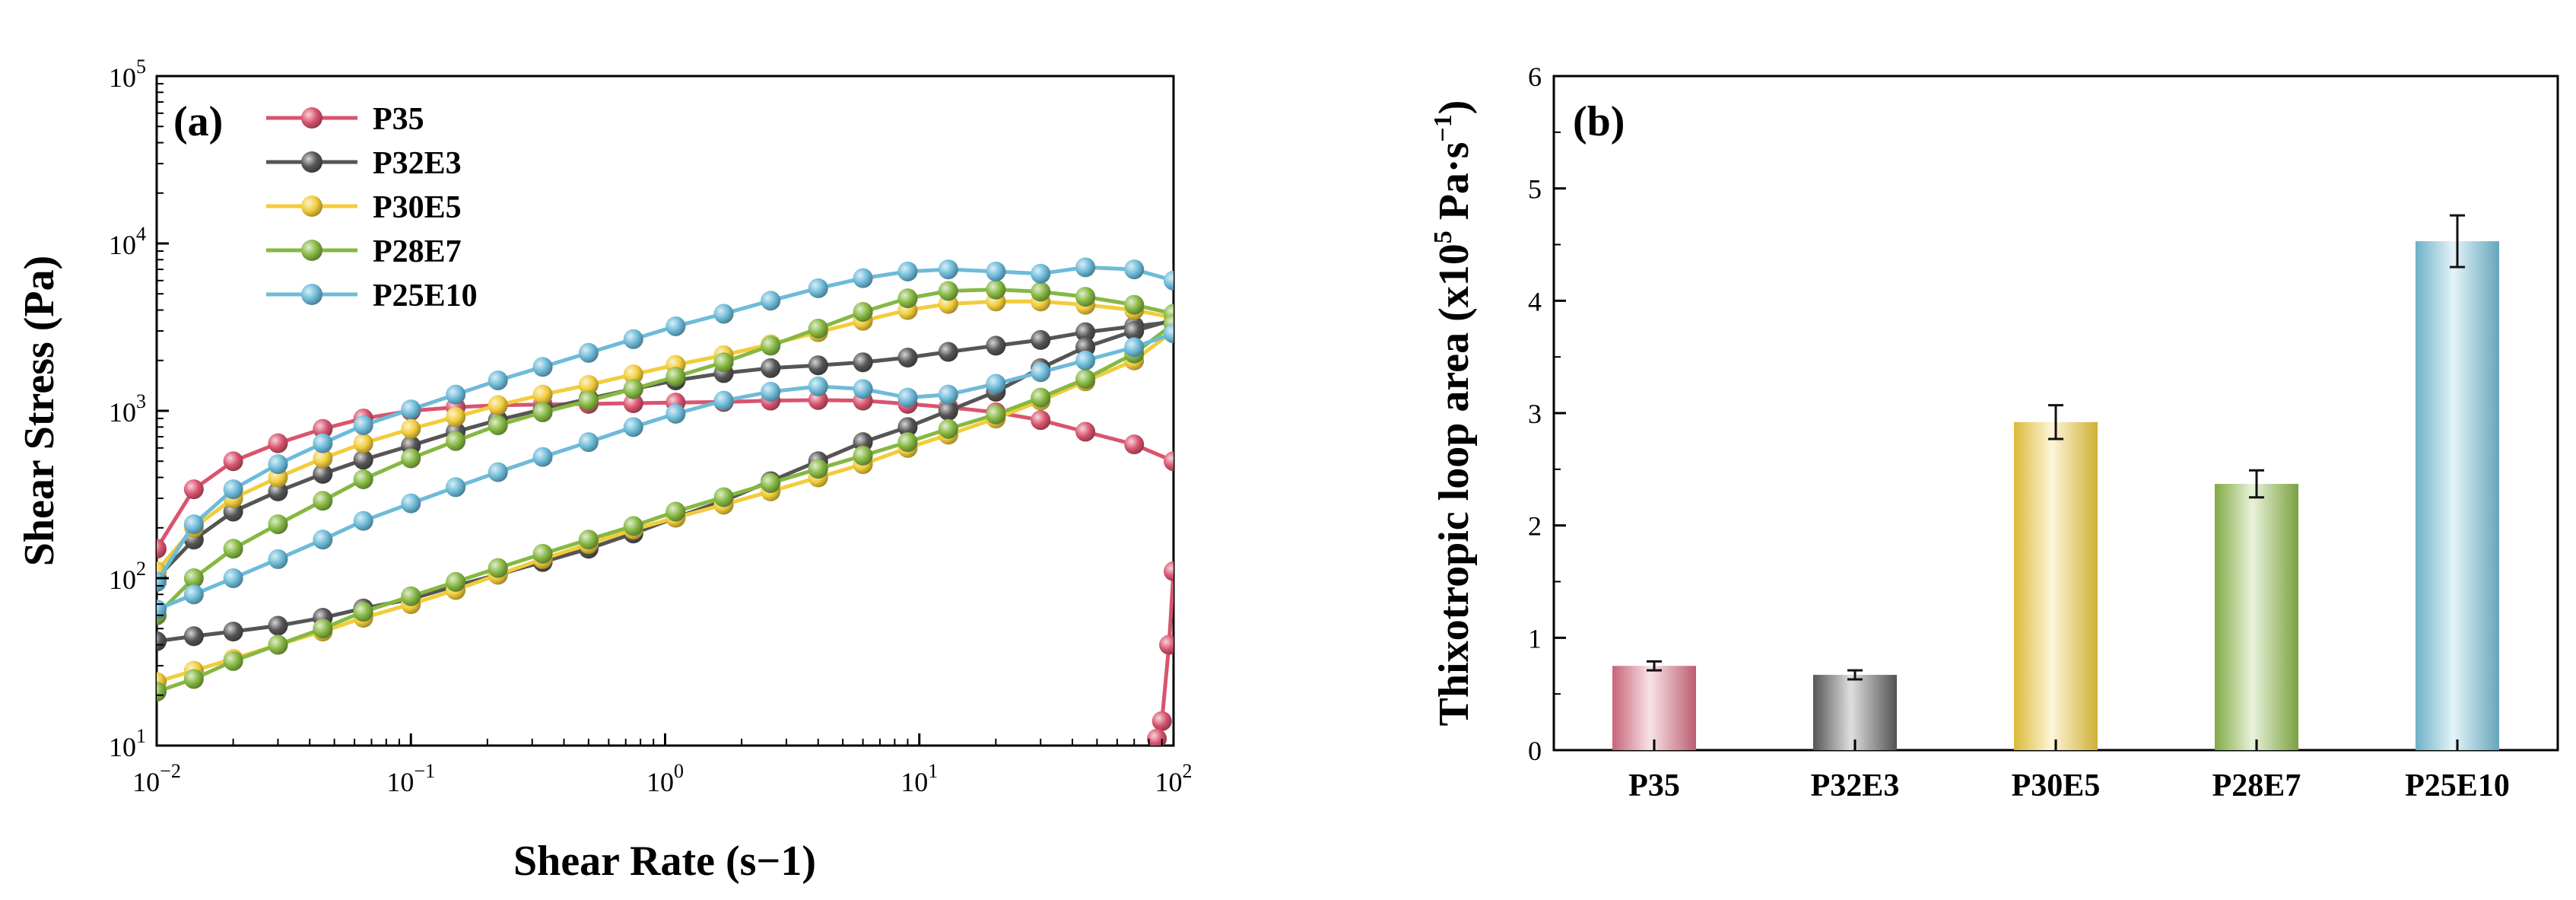 This screenshot has height=900, width=2576. I want to click on category-label-p35: P35, so click(1654, 785).